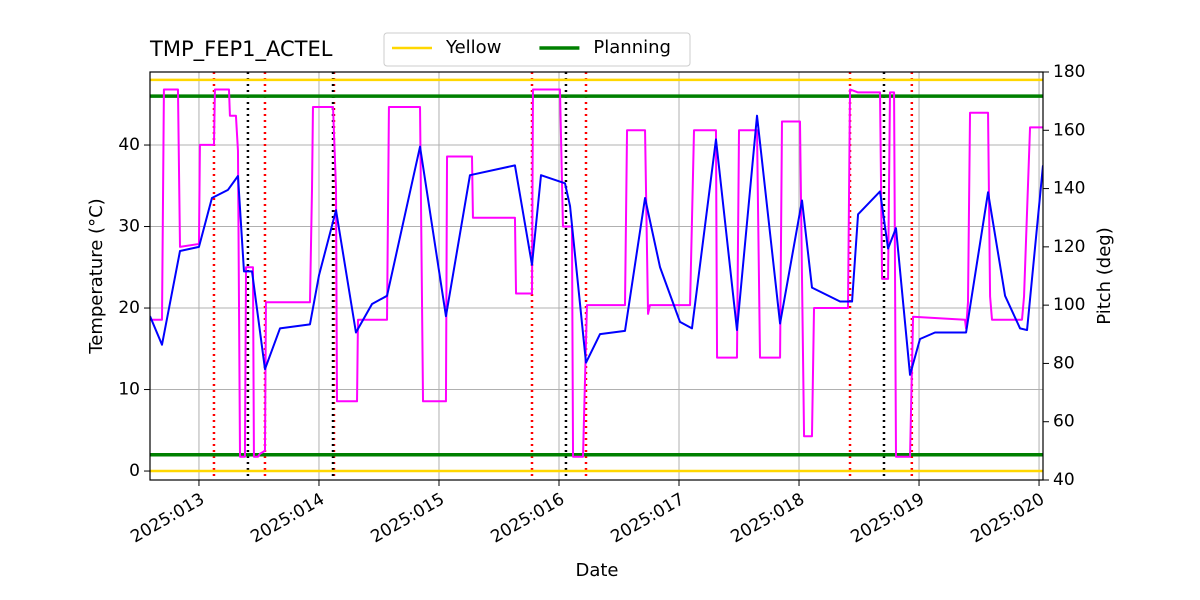 This screenshot has height=600, width=1200. I want to click on legend-label: Yellow, so click(473, 47).